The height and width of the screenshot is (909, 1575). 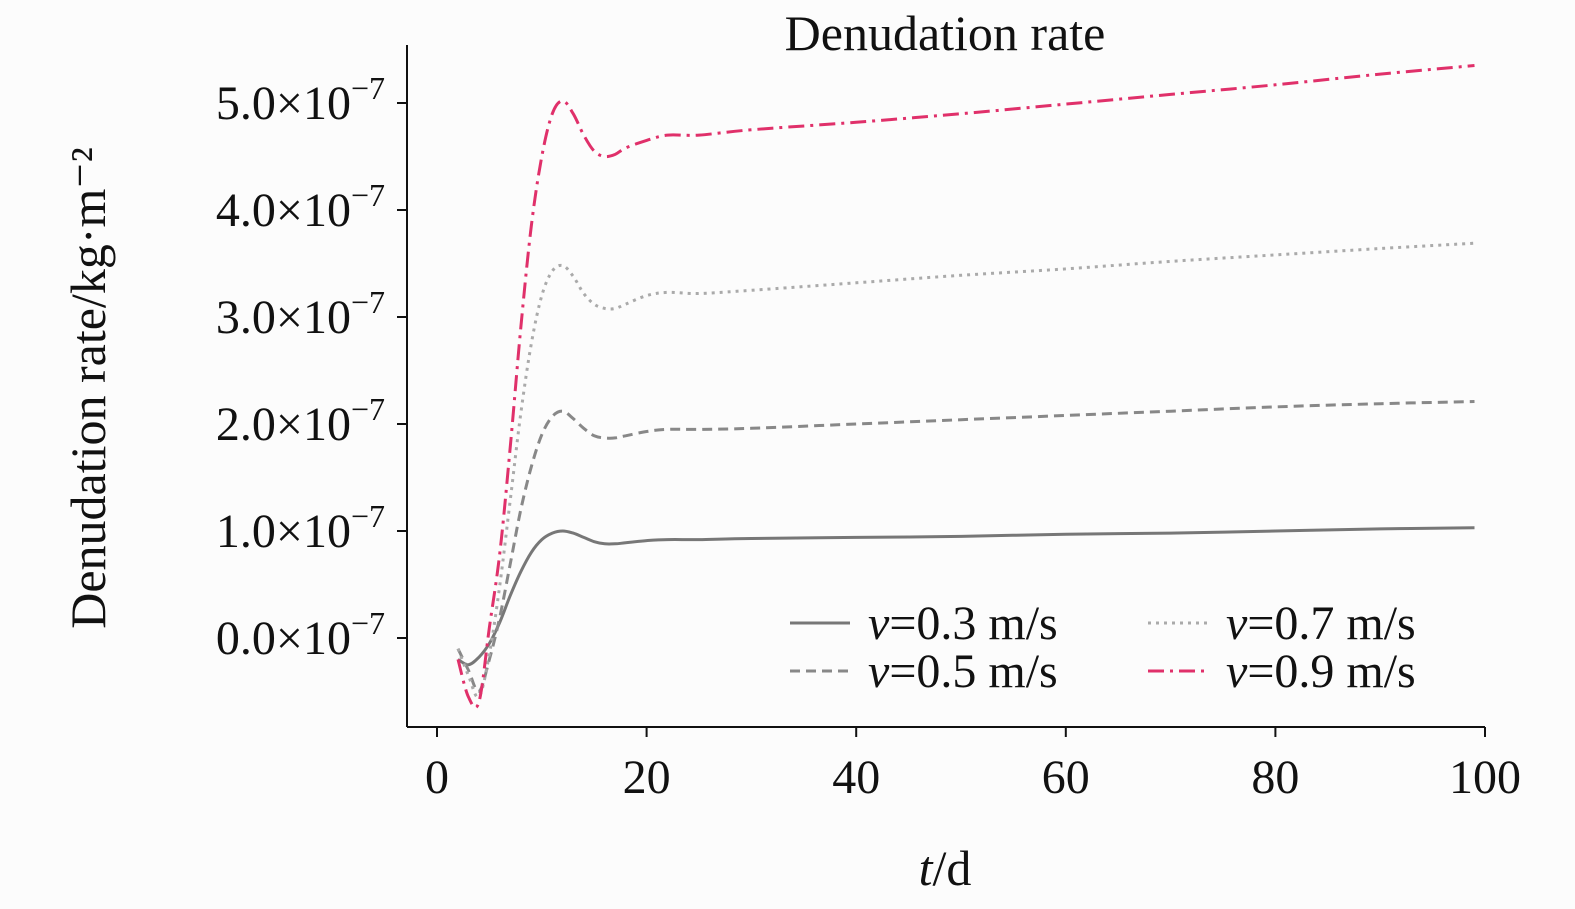 I want to click on y-axis-label-main: Denudation rate/kg·m⁻², so click(x=88, y=388).